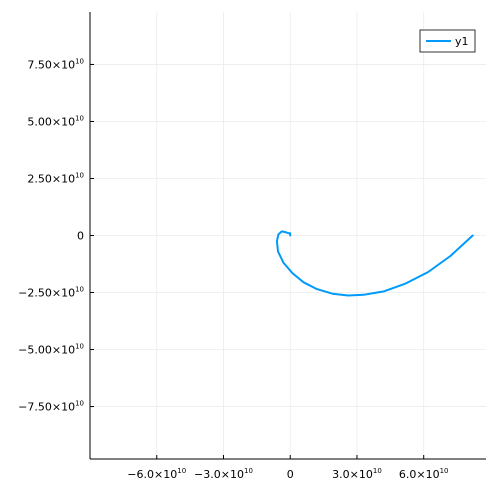 The image size is (499, 499). I want to click on x-tick-label: −6.0×10¹⁰, so click(156, 474).